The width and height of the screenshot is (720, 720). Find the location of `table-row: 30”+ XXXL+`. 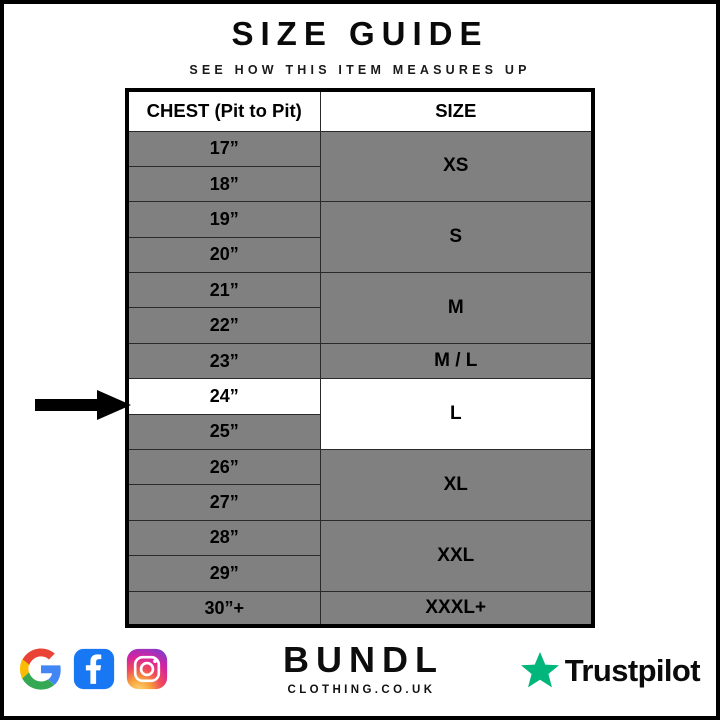

table-row: 30”+ XXXL+ is located at coordinates (360, 608).